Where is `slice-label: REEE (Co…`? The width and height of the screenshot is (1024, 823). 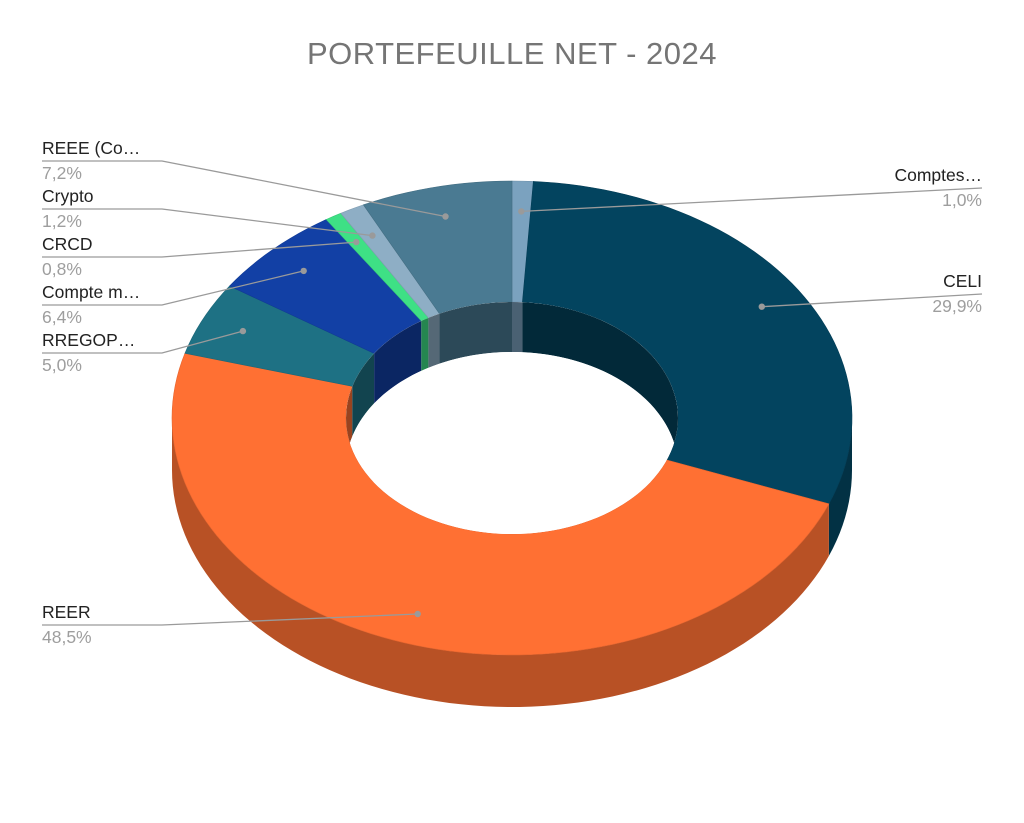 slice-label: REEE (Co… is located at coordinates (91, 148).